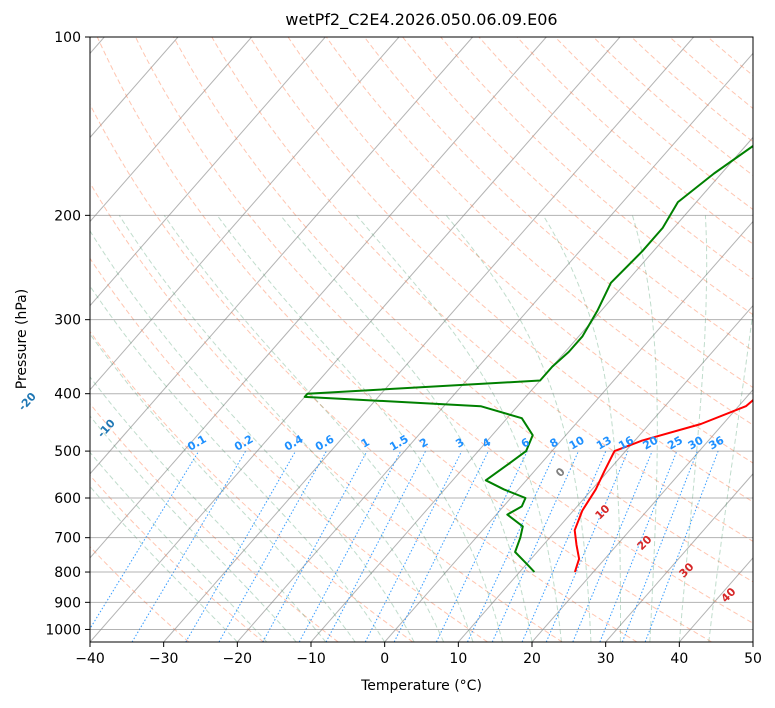 This screenshot has width=775, height=708. Describe the element at coordinates (27, 402) in the screenshot. I see `dry-adiabat-label: -20` at that location.